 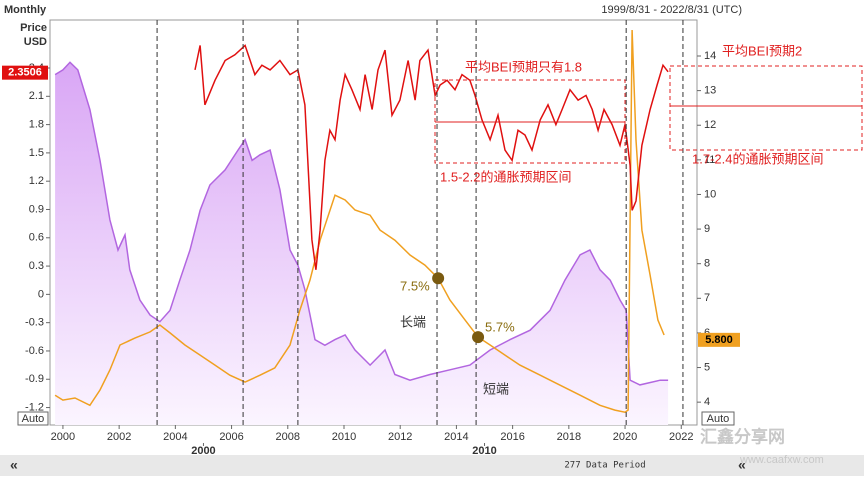 What do you see at coordinates (671, 10) in the screenshot?
I see `date-range: 1999/8/31 - 2022/8/31 (UTC)` at bounding box center [671, 10].